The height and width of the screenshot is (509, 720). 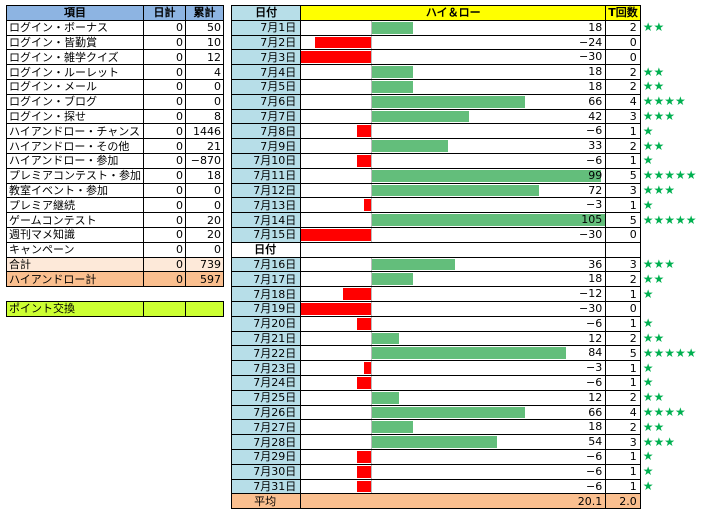 What do you see at coordinates (266, 456) in the screenshot?
I see `date-cell: 7月29日` at bounding box center [266, 456].